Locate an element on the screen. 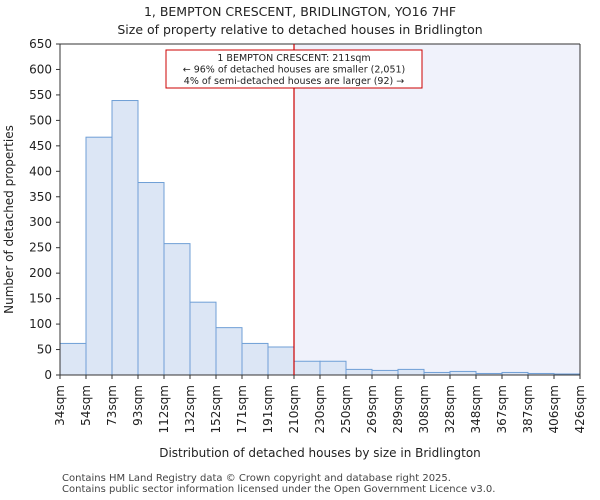  x-tick-label: 308sqm is located at coordinates (424, 409).